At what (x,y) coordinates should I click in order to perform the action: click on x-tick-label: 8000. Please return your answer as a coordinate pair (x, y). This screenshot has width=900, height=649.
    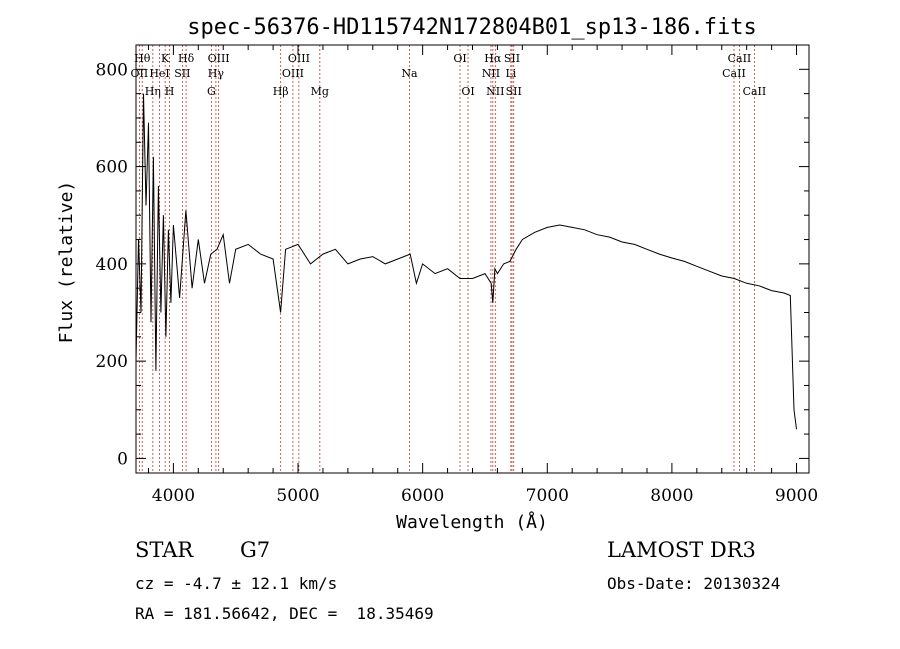
    Looking at the image, I should click on (671, 496).